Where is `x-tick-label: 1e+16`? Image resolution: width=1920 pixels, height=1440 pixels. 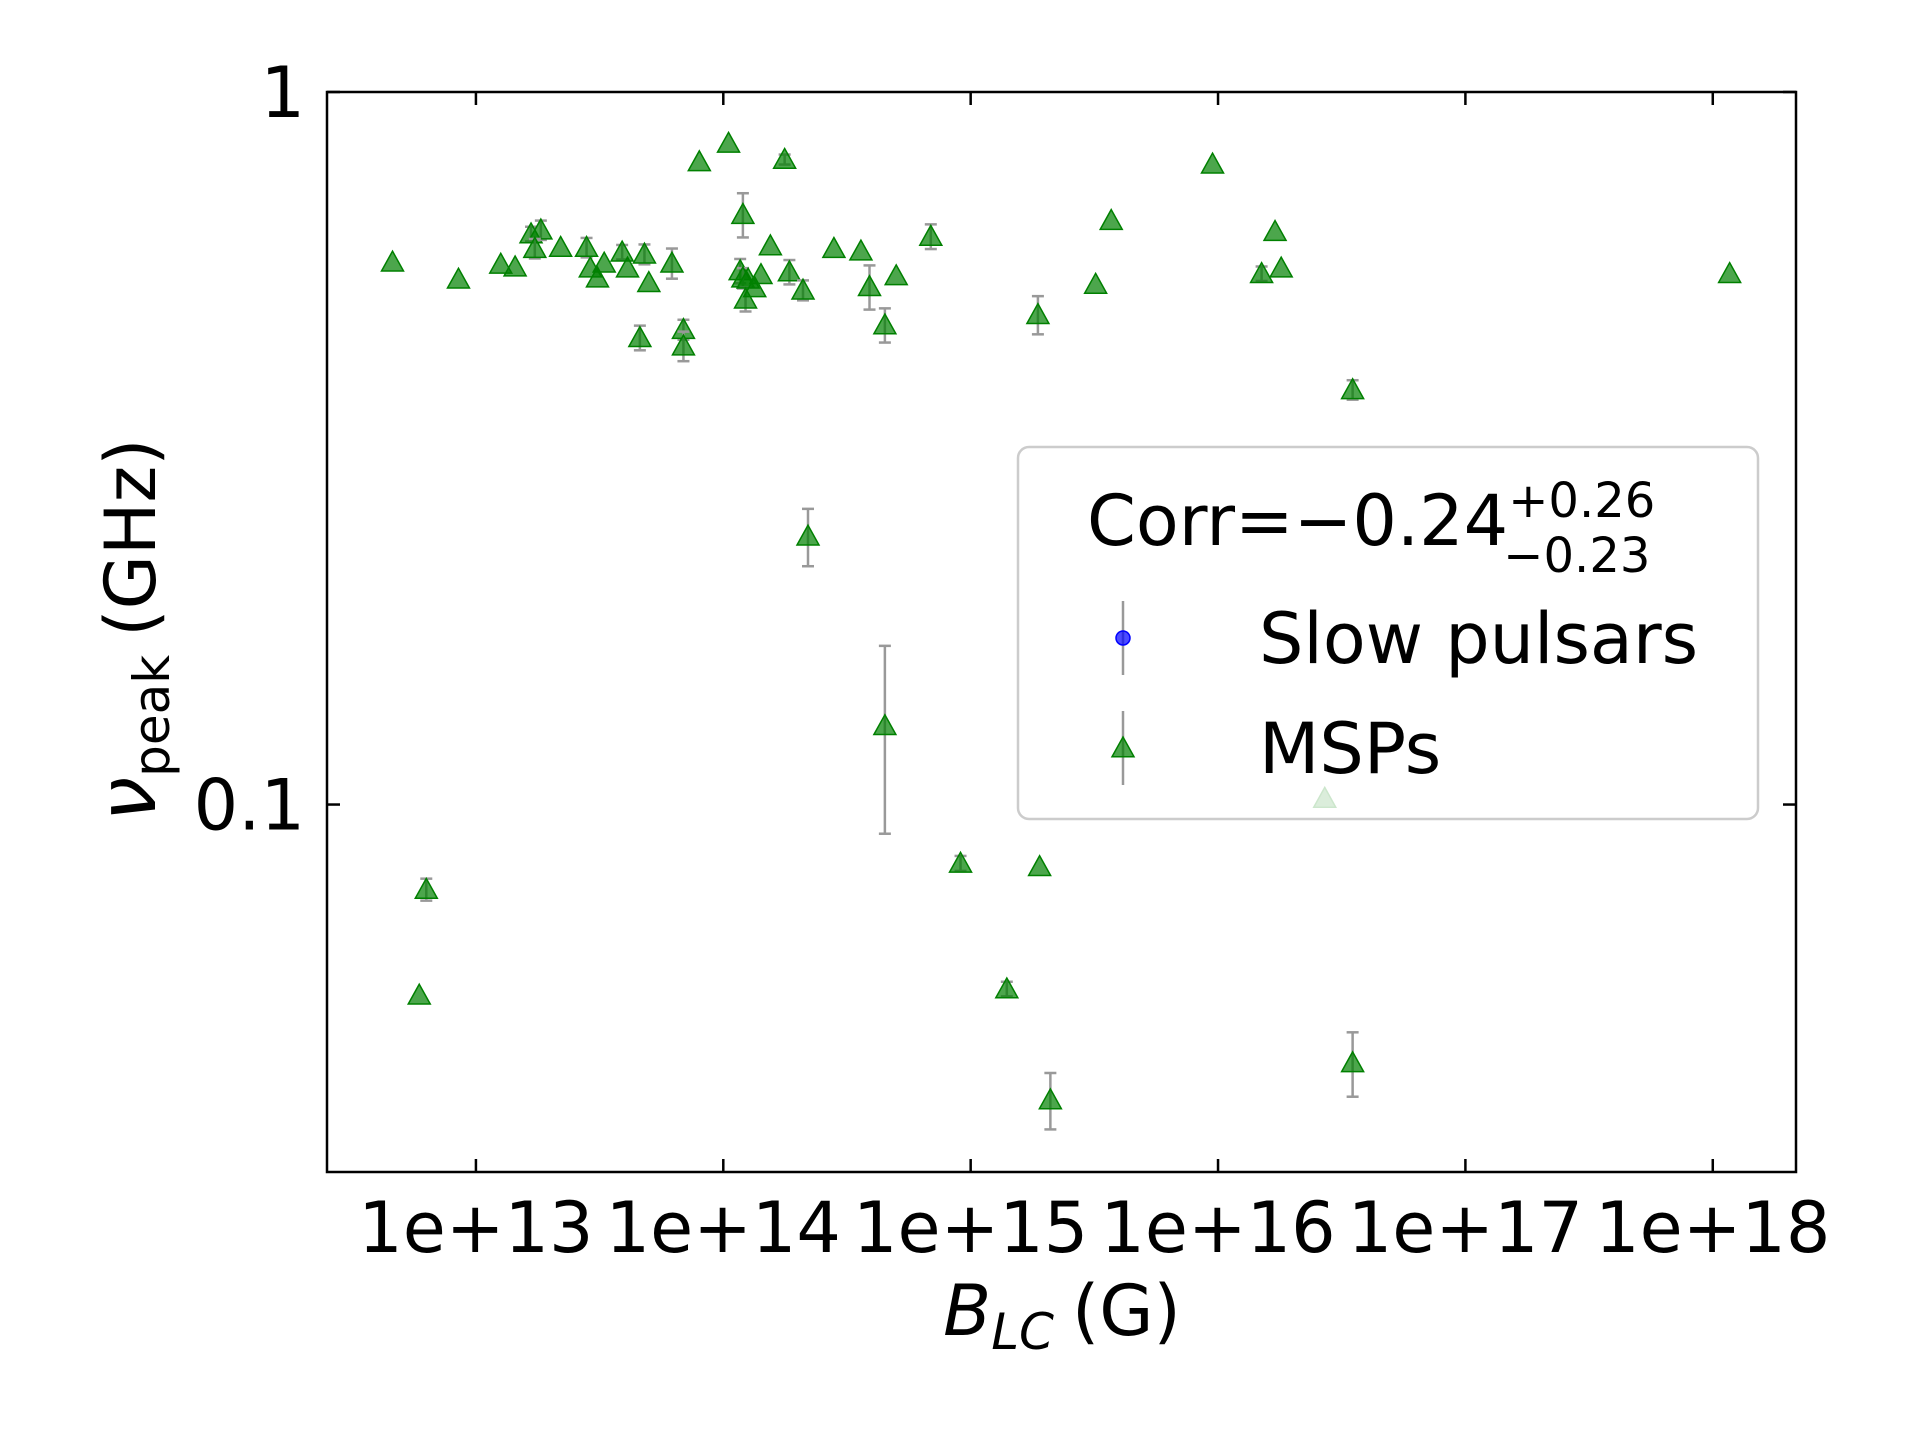
x-tick-label: 1e+16 is located at coordinates (1217, 1228).